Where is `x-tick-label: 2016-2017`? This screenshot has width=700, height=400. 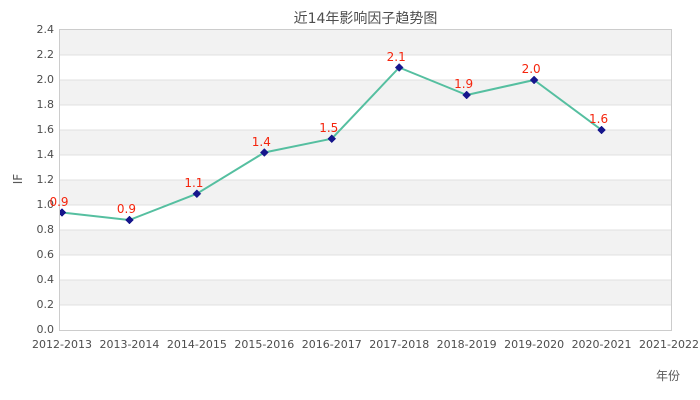
x-tick-label: 2016-2017 is located at coordinates (331, 344).